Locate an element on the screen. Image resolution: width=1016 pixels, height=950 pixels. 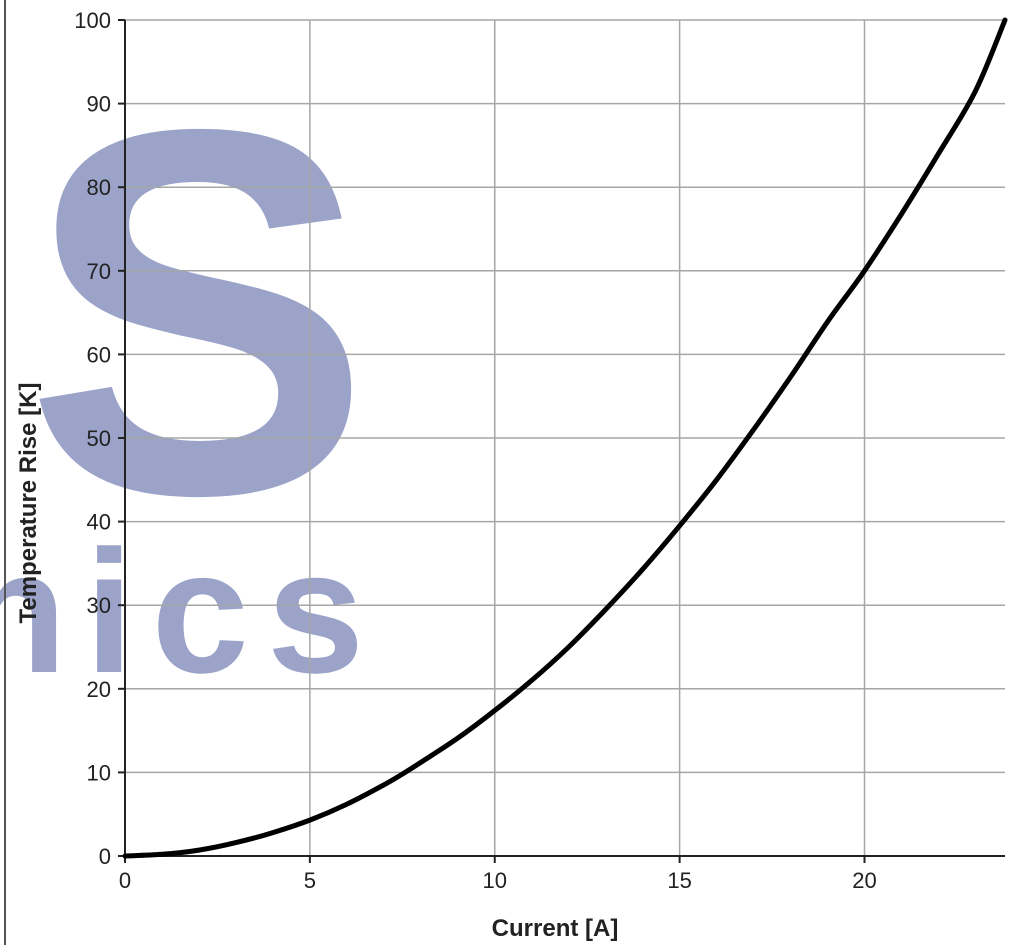
y-tick-label: 10 is located at coordinates (99, 772).